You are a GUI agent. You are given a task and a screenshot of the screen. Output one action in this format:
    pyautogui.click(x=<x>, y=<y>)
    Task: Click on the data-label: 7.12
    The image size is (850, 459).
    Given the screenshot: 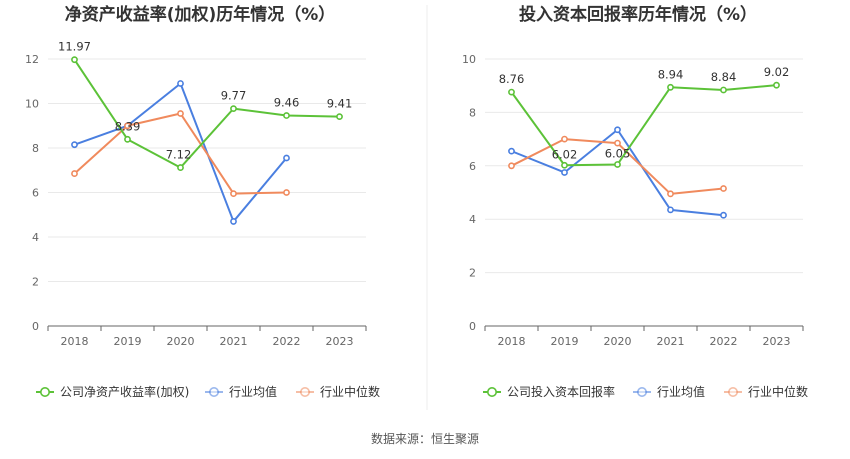 What is the action you would take?
    pyautogui.click(x=179, y=155)
    